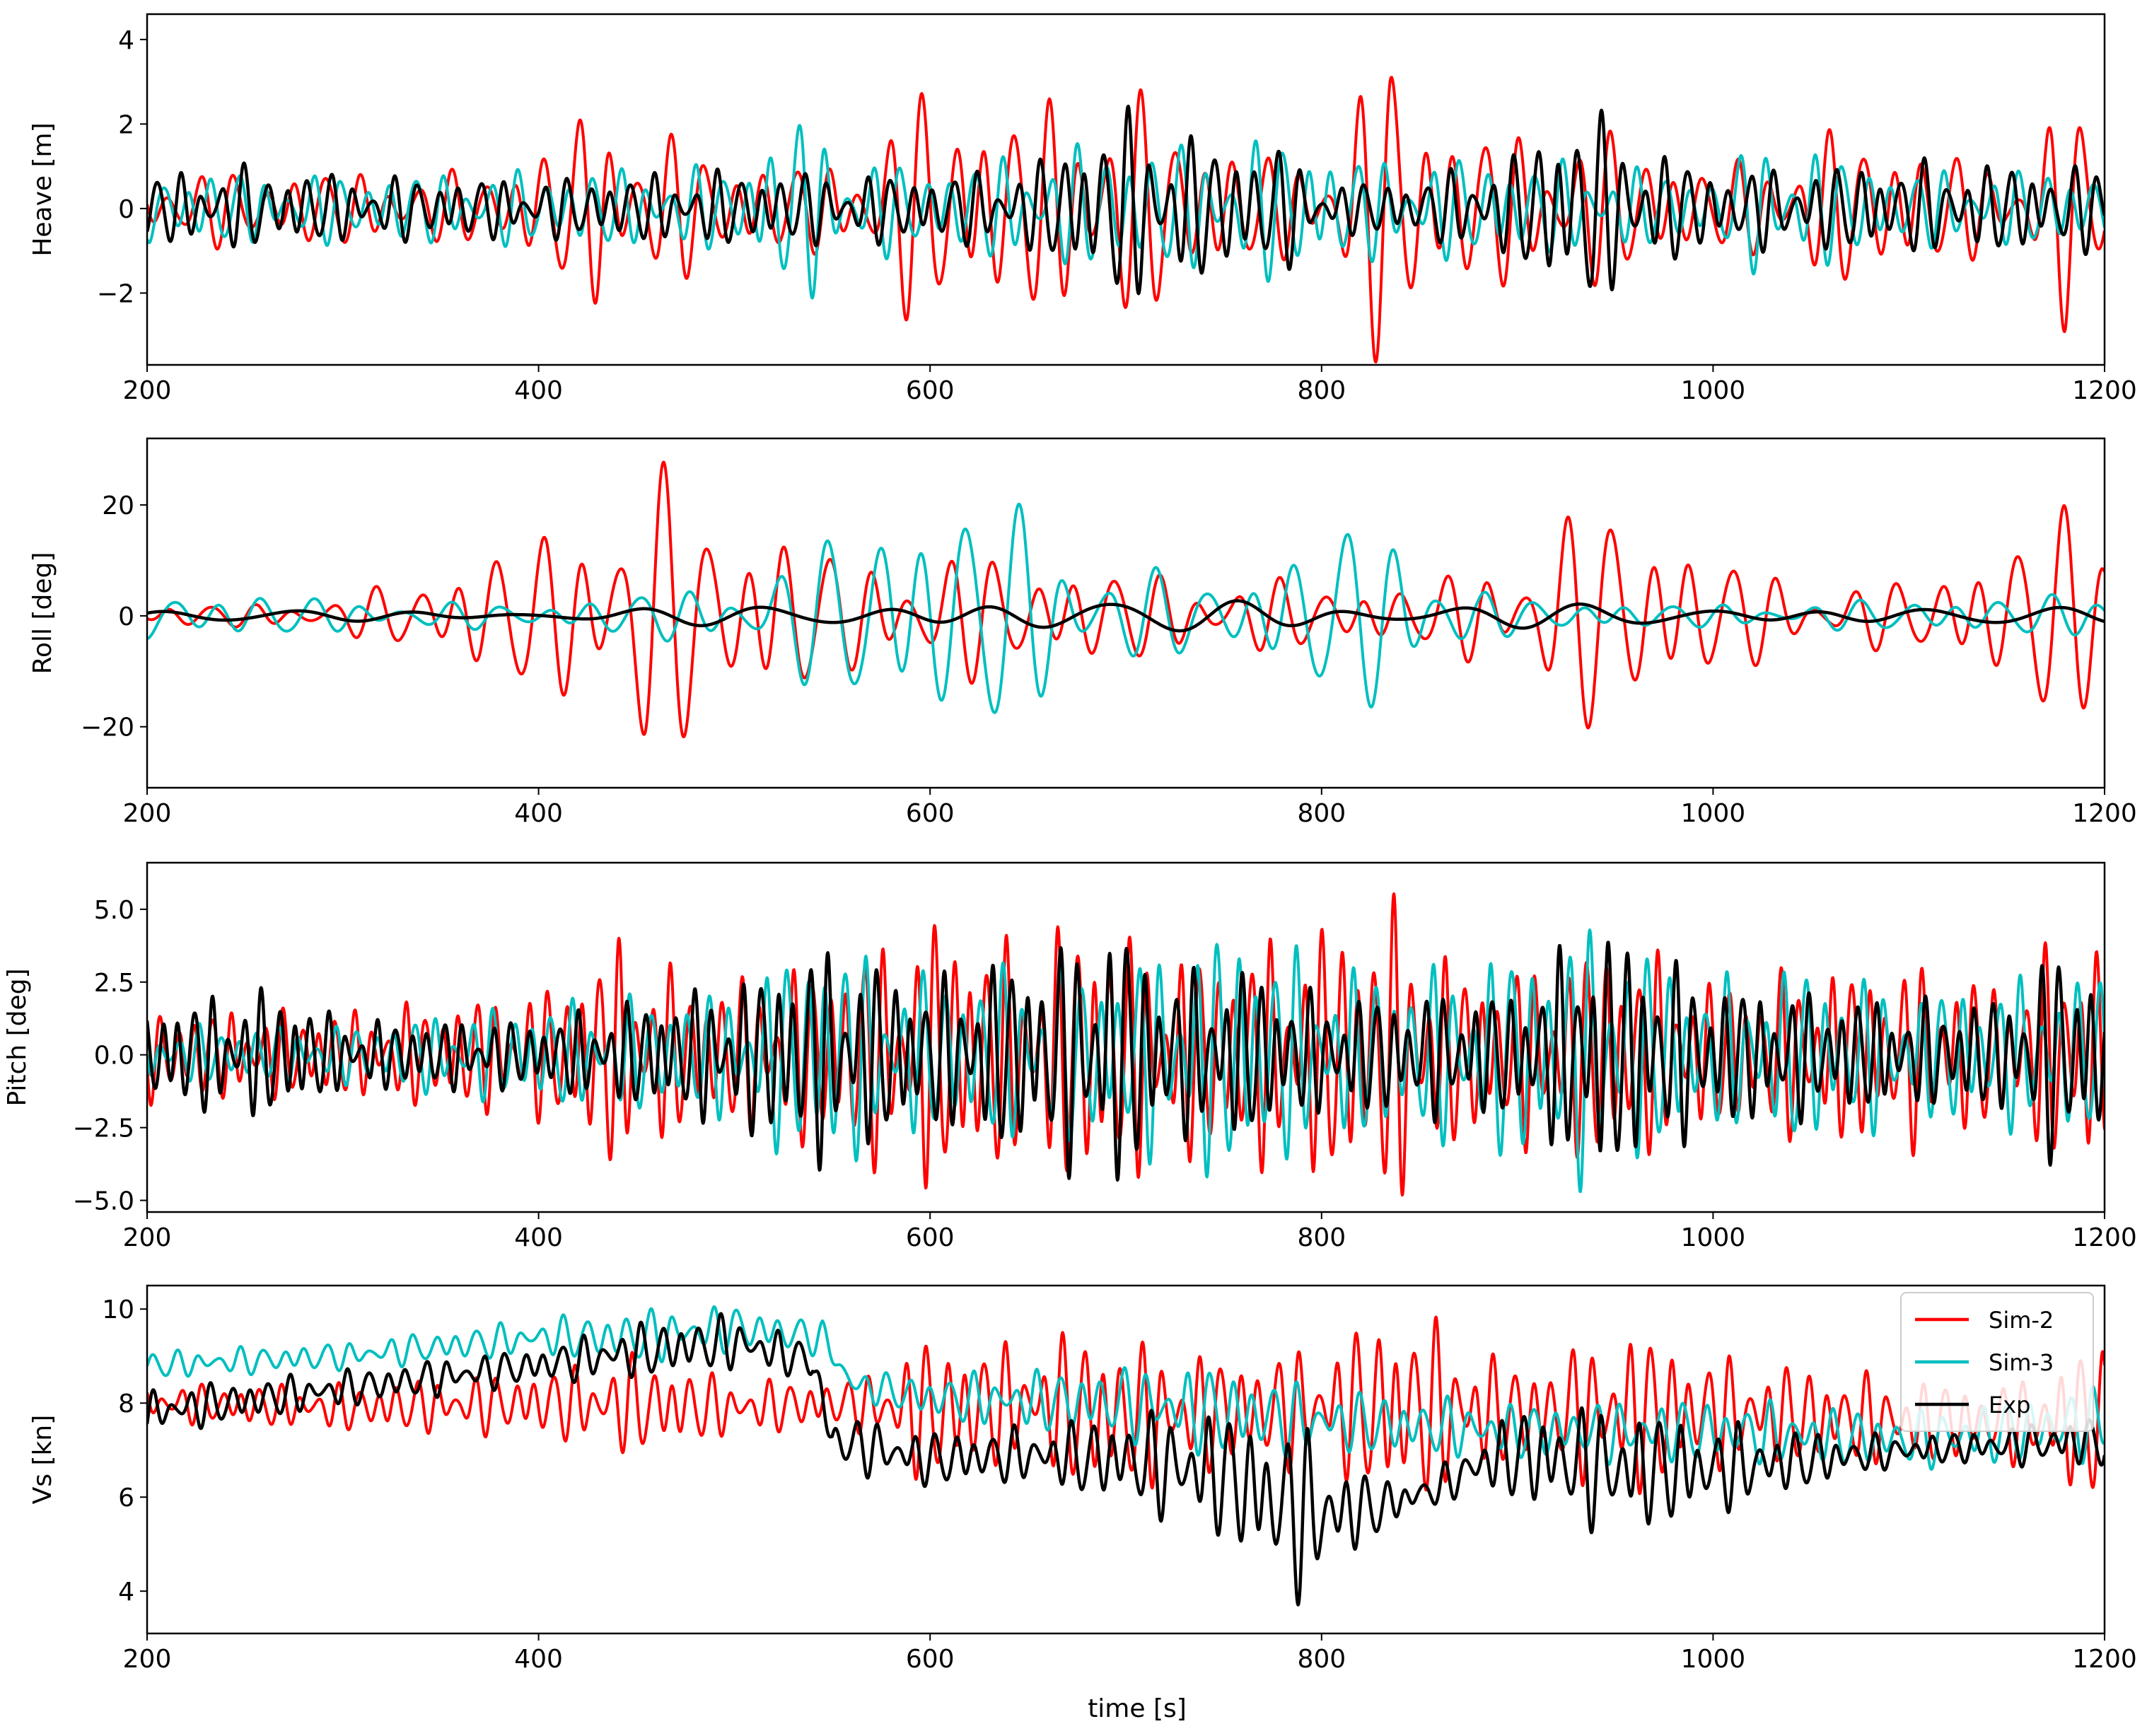  Describe the element at coordinates (114, 1056) in the screenshot. I see `y-tick-label: 0.0` at that location.